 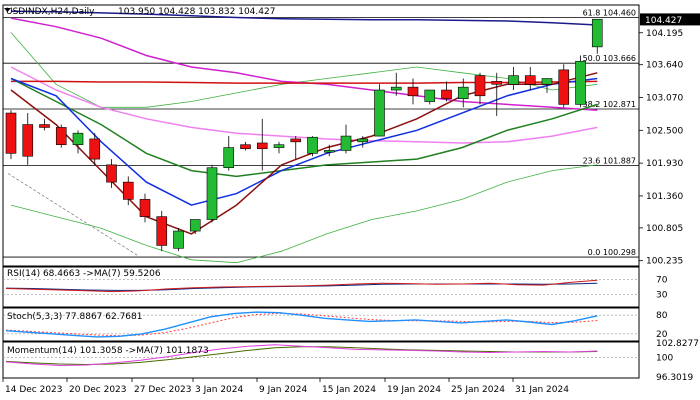 I want to click on stoch-panel-frame, so click(x=321, y=324).